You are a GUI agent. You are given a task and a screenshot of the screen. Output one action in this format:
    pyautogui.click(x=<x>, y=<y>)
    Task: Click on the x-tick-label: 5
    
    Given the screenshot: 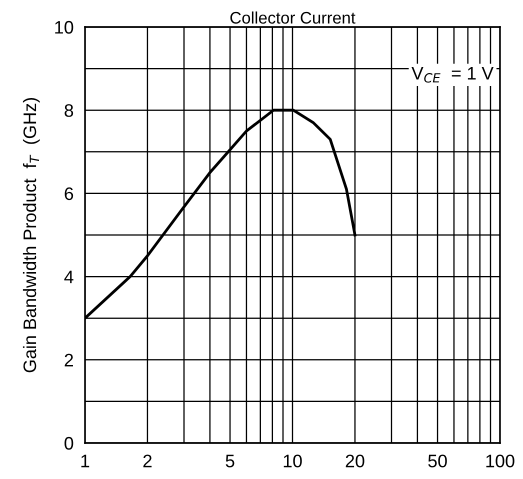 What is the action you would take?
    pyautogui.click(x=230, y=461)
    